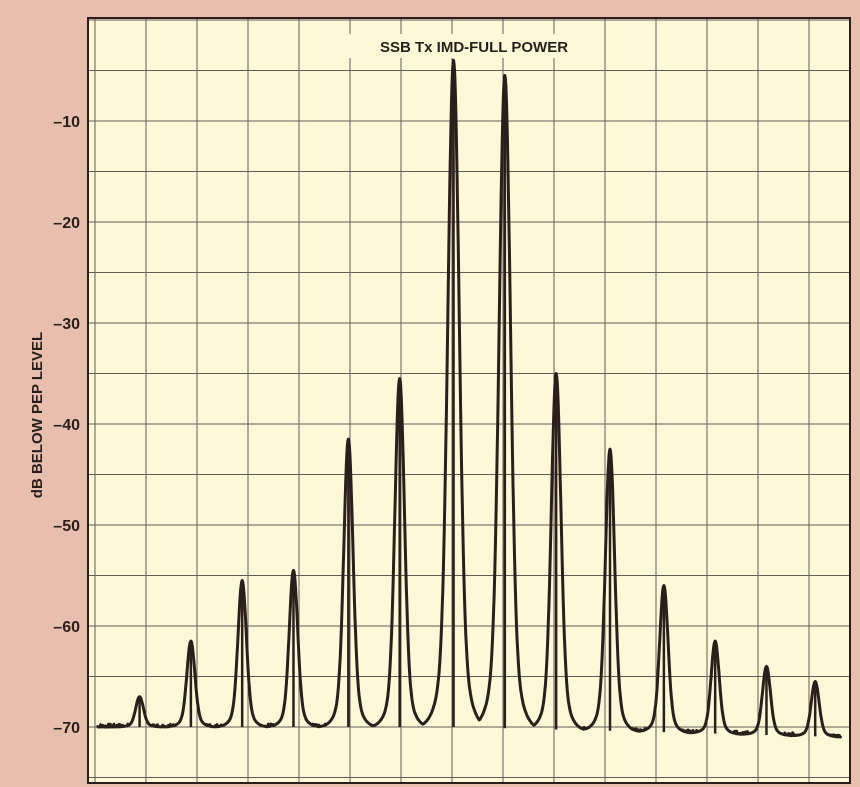  Describe the element at coordinates (66, 526) in the screenshot. I see `y-tick-label: –50` at that location.